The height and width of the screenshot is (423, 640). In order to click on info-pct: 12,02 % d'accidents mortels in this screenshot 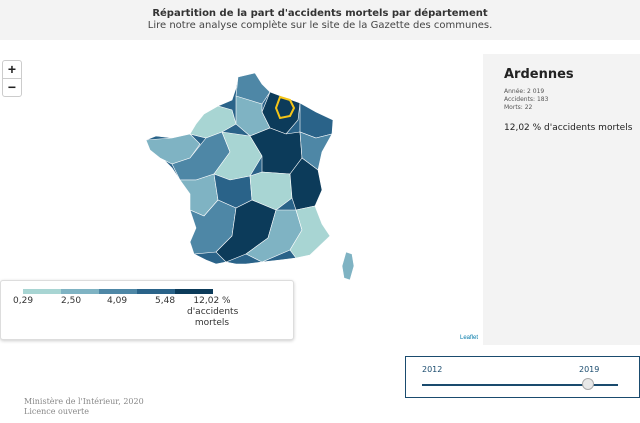, I will do `click(568, 128)`.